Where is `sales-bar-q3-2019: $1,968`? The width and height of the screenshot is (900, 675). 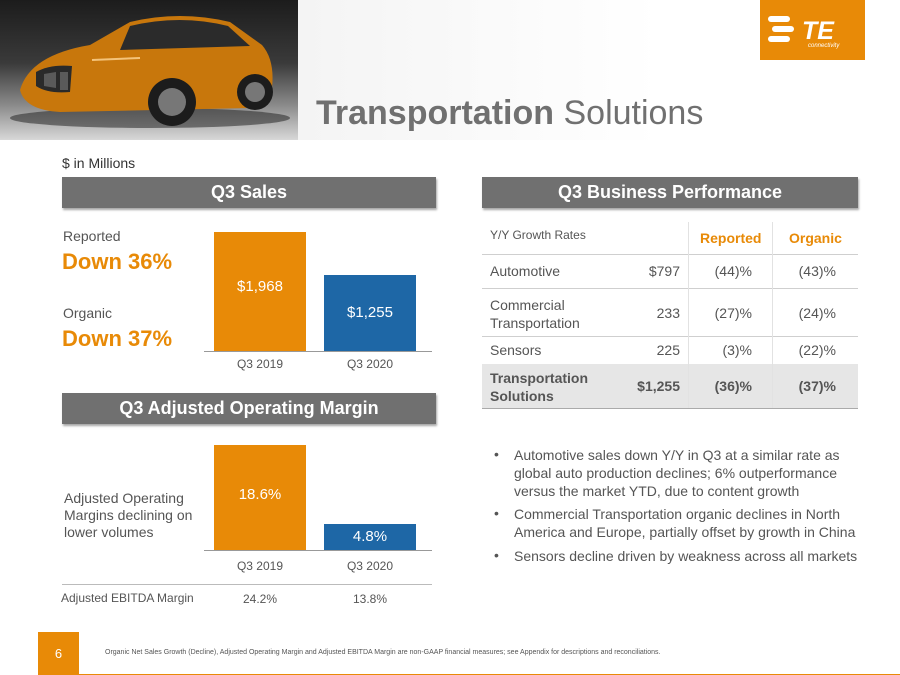 sales-bar-q3-2019: $1,968 is located at coordinates (260, 292).